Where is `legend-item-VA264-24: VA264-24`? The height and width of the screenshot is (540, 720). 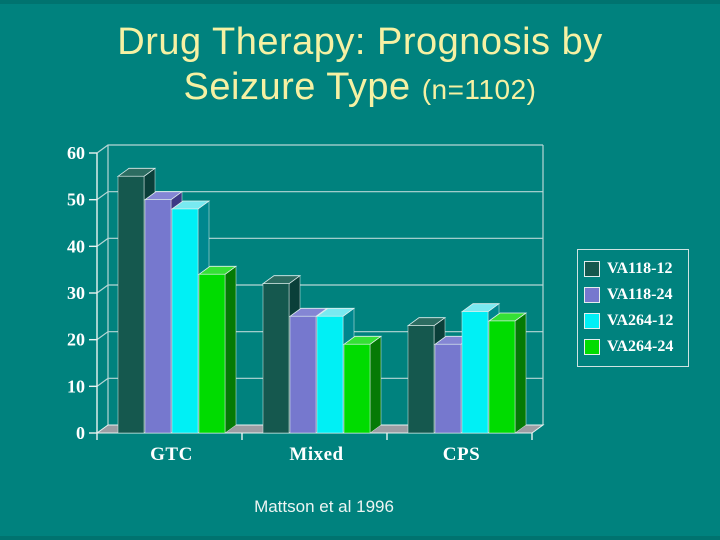 legend-item-VA264-24: VA264-24 is located at coordinates (634, 347).